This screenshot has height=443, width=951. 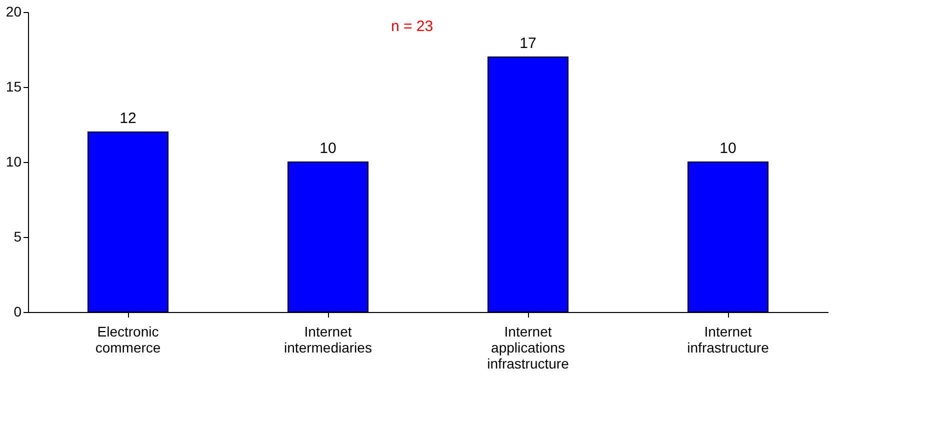 I want to click on x-tick-label: Internet infrastructure, so click(x=728, y=340).